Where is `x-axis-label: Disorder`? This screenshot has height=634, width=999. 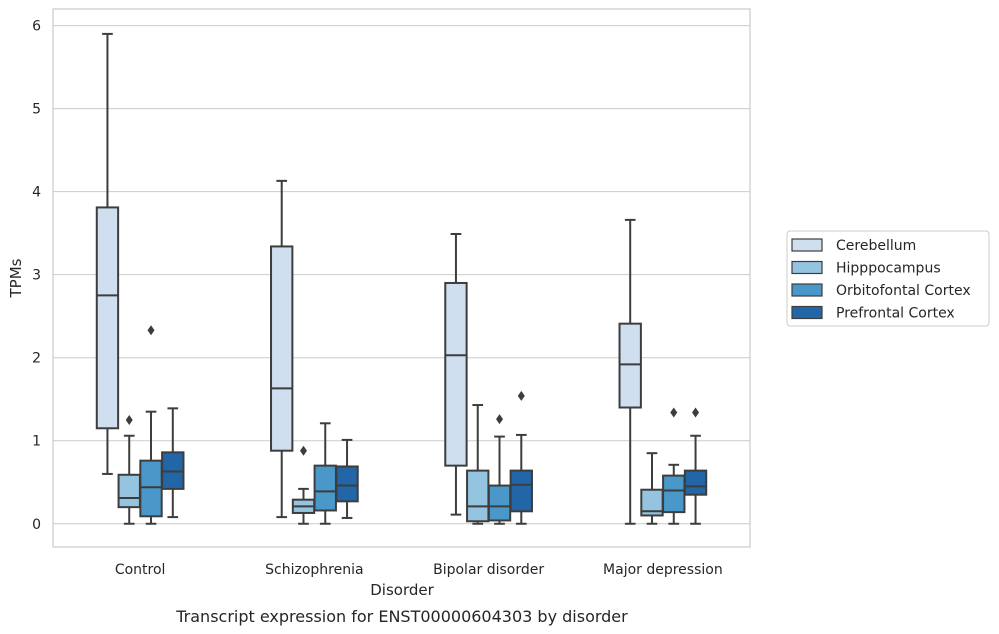 x-axis-label: Disorder is located at coordinates (402, 590).